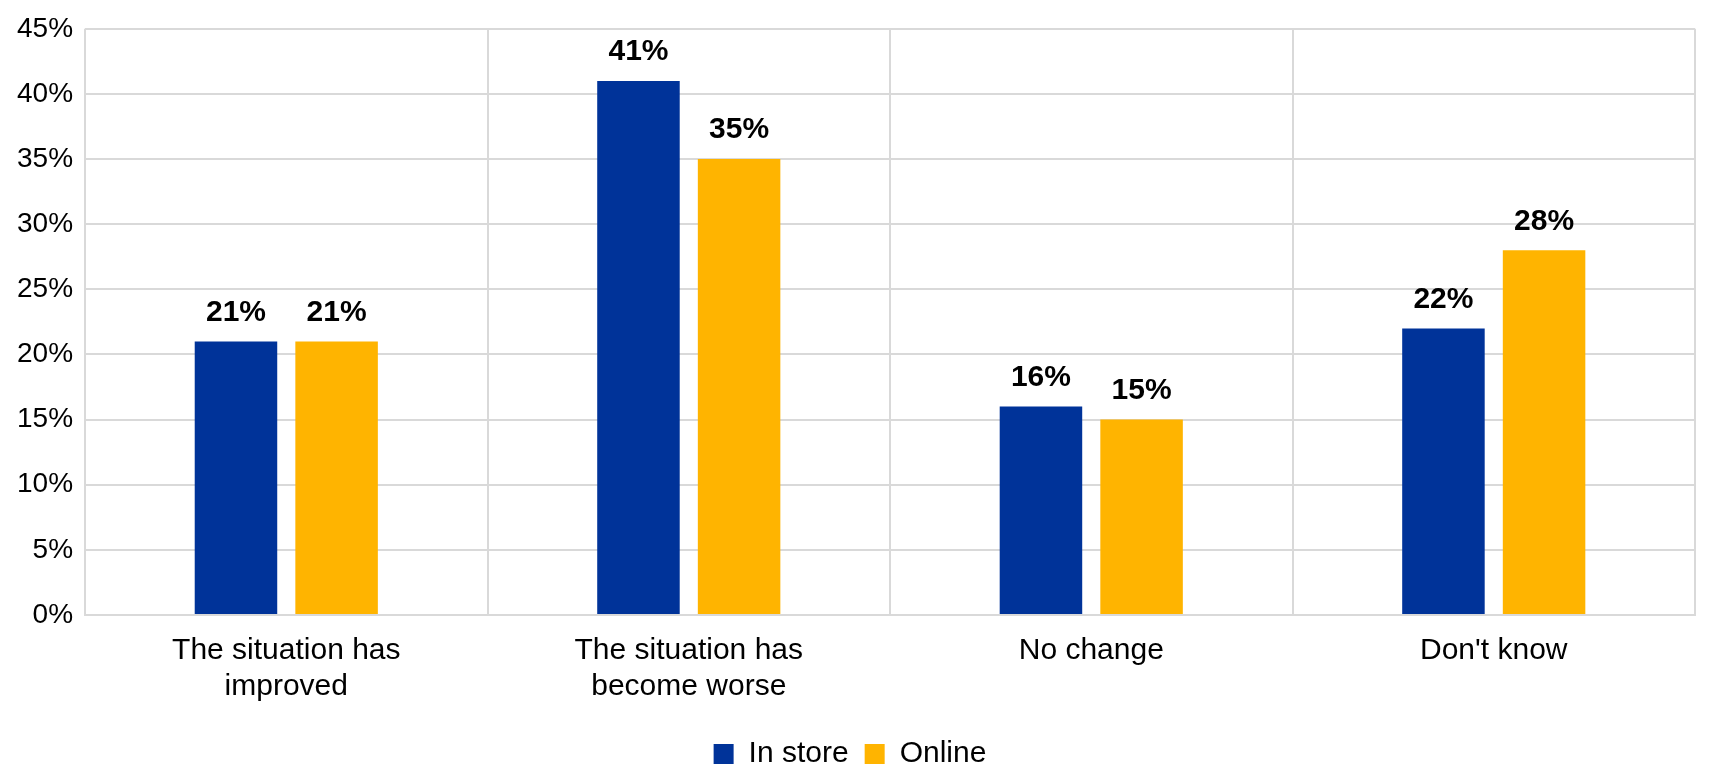  I want to click on y-tick-label: 25%, so click(45, 288).